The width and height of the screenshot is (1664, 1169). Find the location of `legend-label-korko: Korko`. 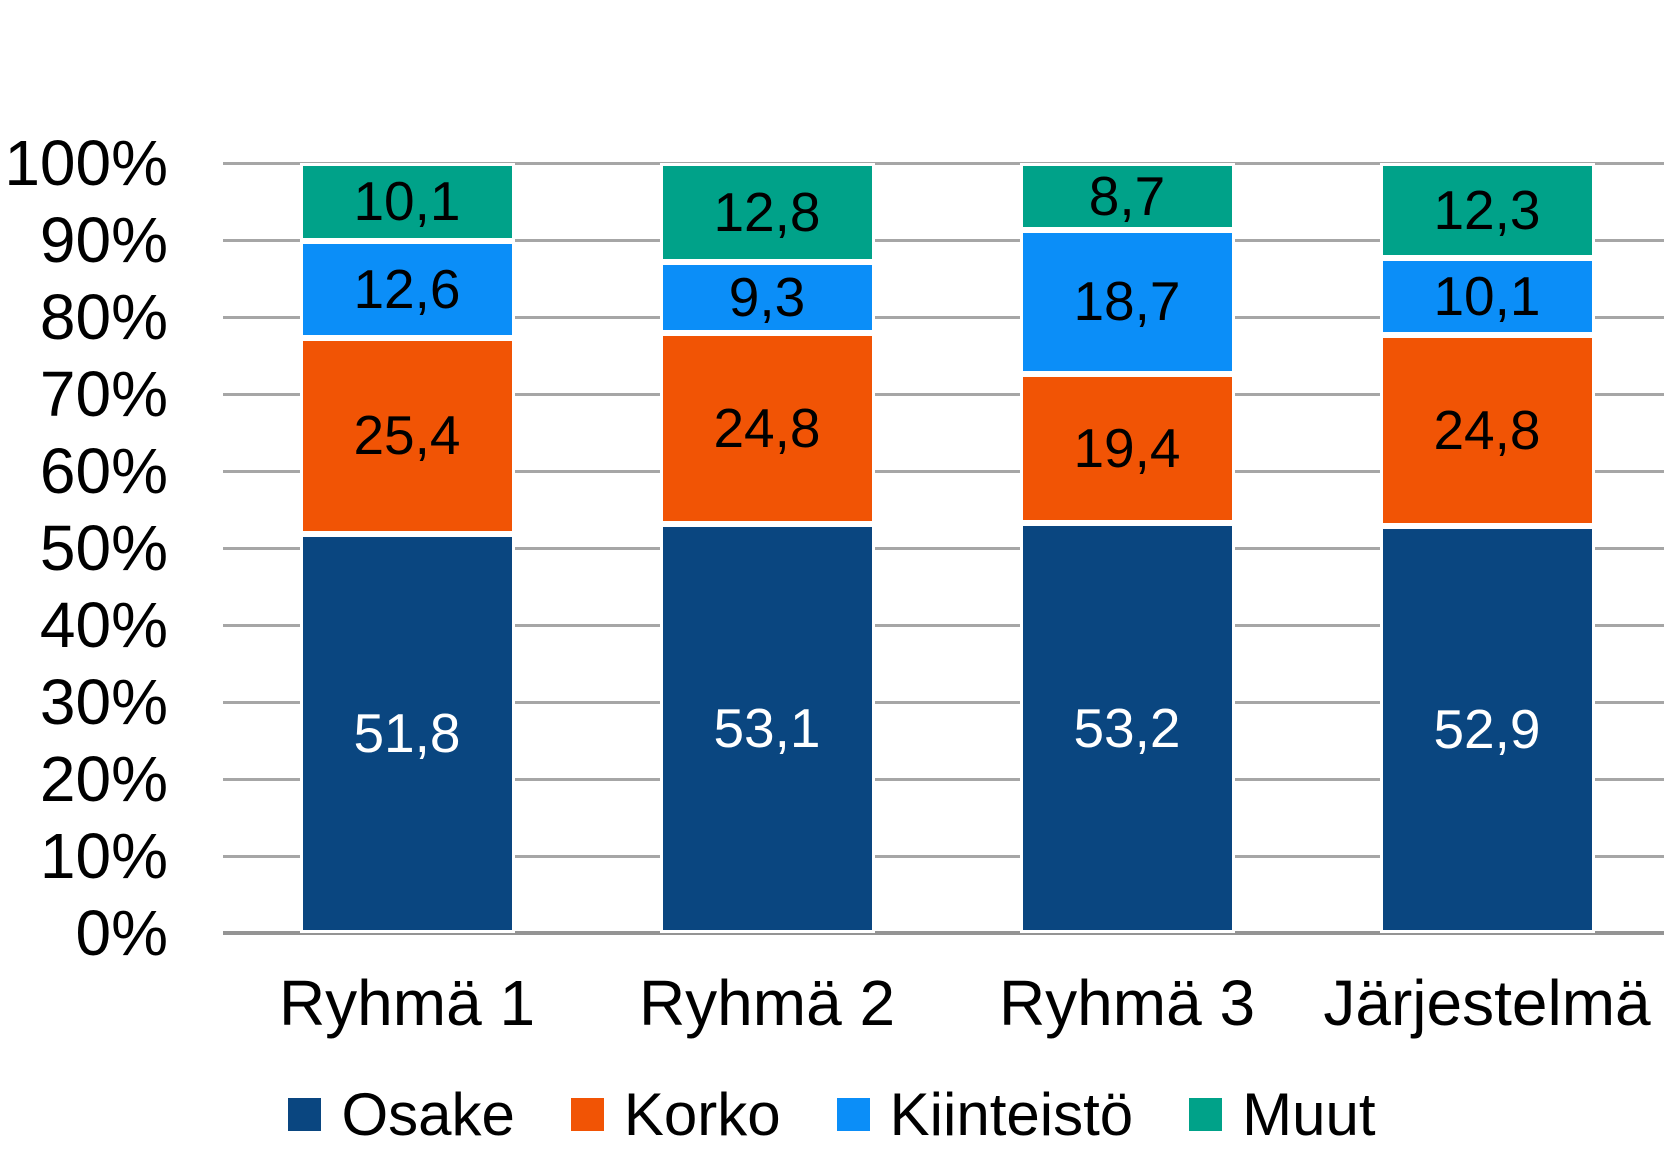

legend-label-korko: Korko is located at coordinates (702, 1114).